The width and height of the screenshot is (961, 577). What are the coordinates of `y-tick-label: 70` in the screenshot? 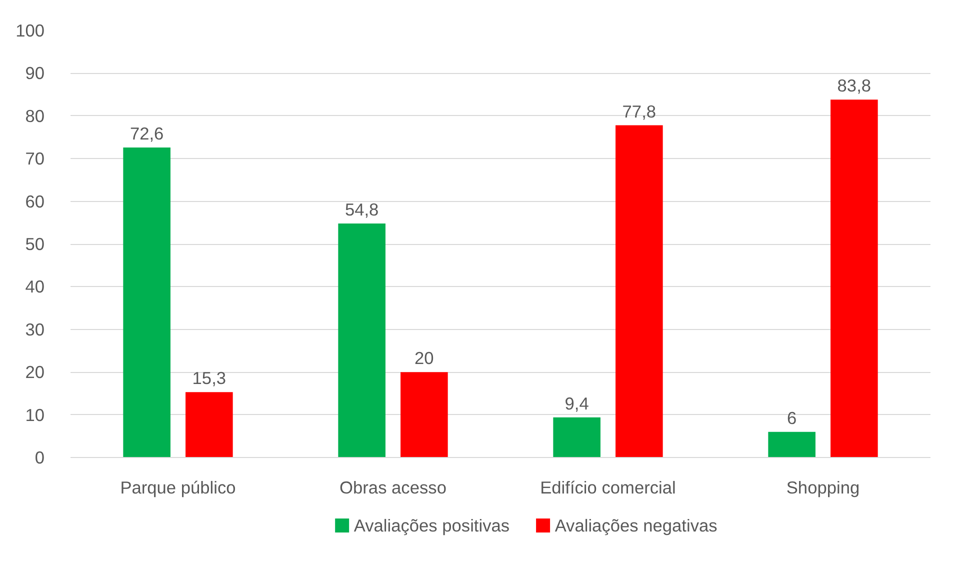 It's located at (35, 158).